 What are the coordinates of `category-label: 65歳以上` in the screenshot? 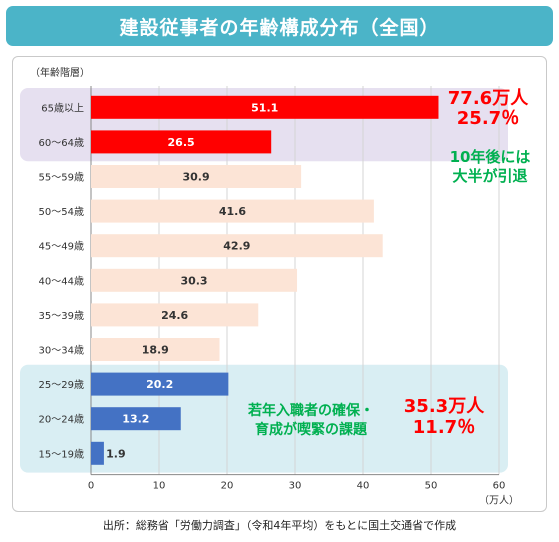 It's located at (62, 108).